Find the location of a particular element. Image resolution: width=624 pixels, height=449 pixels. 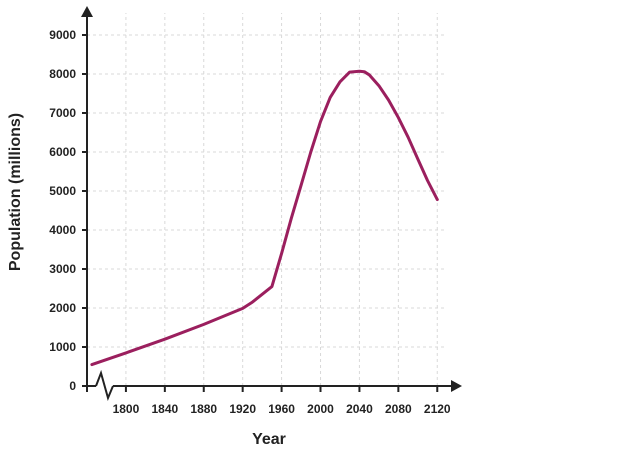

x-tick-label: 2000 is located at coordinates (320, 409).